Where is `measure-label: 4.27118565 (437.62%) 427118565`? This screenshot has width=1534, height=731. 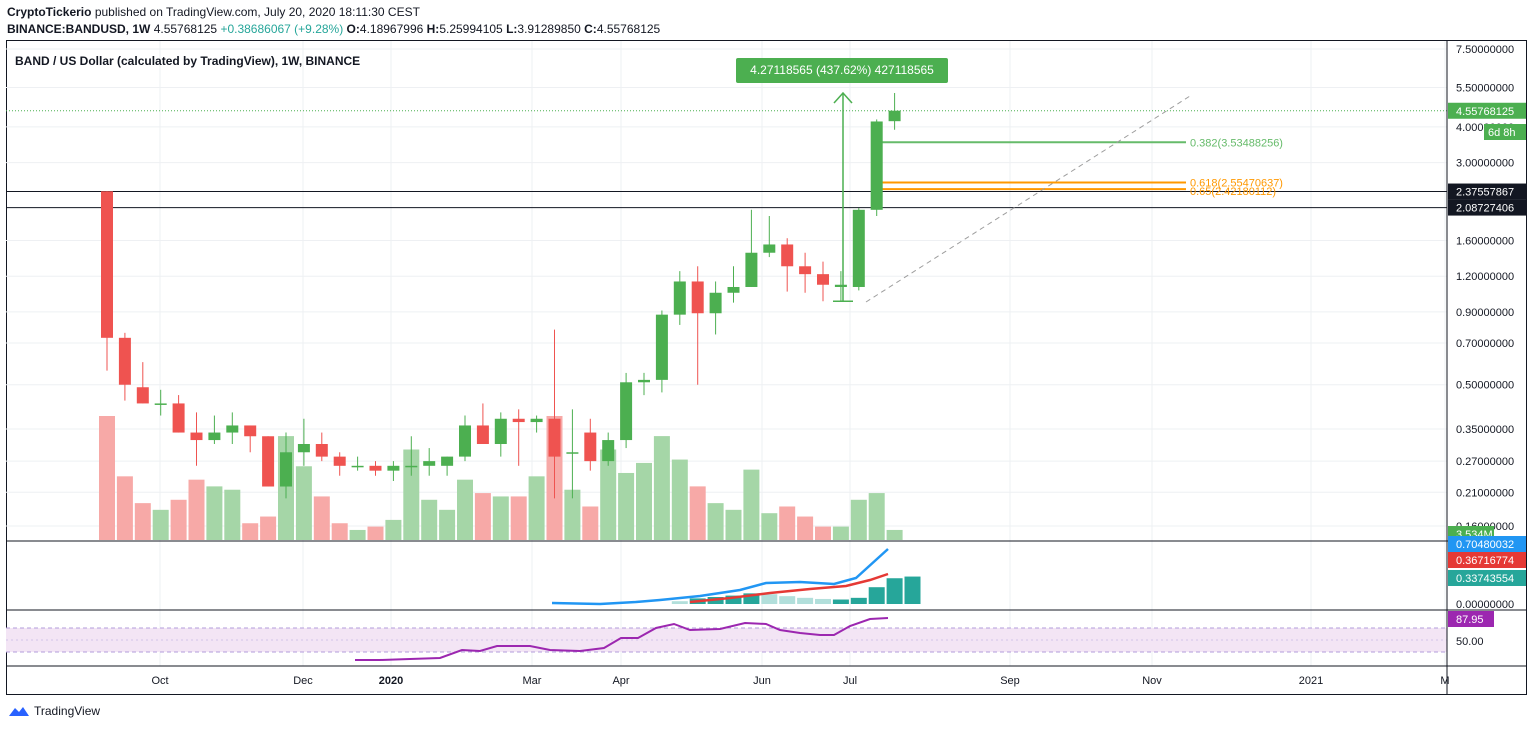 measure-label: 4.27118565 (437.62%) 427118565 is located at coordinates (842, 70).